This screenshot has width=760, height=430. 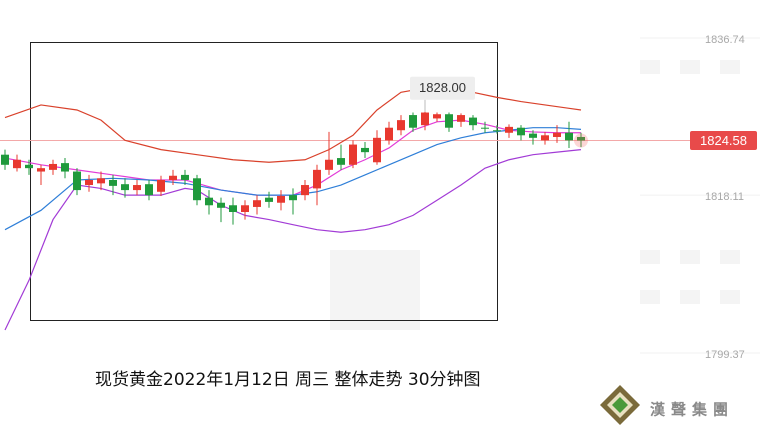 I want to click on y-tick-label: 1799.37, so click(x=725, y=355).